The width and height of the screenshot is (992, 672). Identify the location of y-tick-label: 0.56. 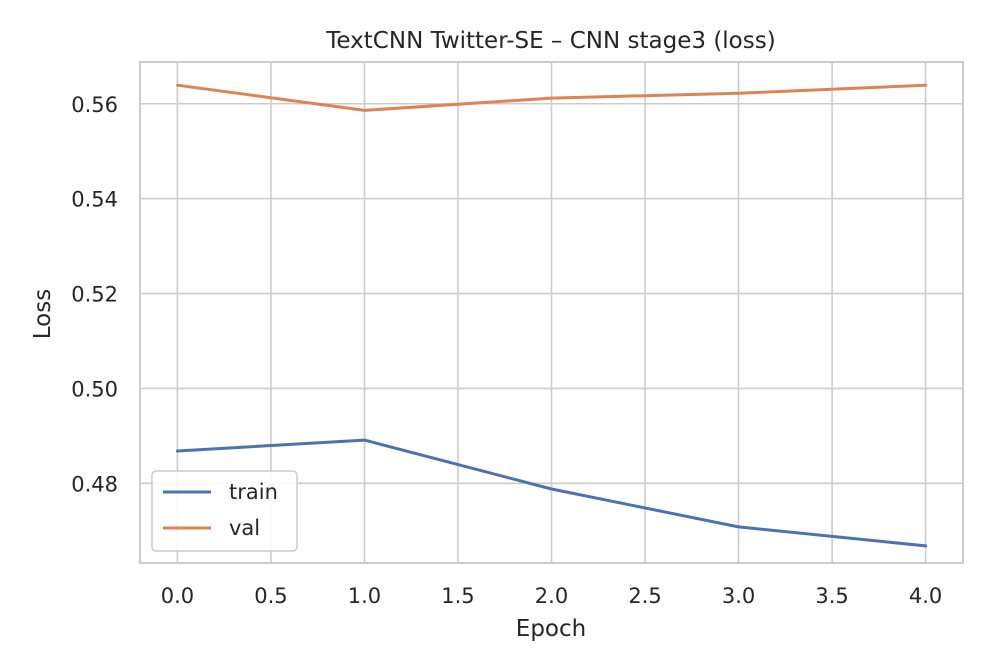
(94, 105).